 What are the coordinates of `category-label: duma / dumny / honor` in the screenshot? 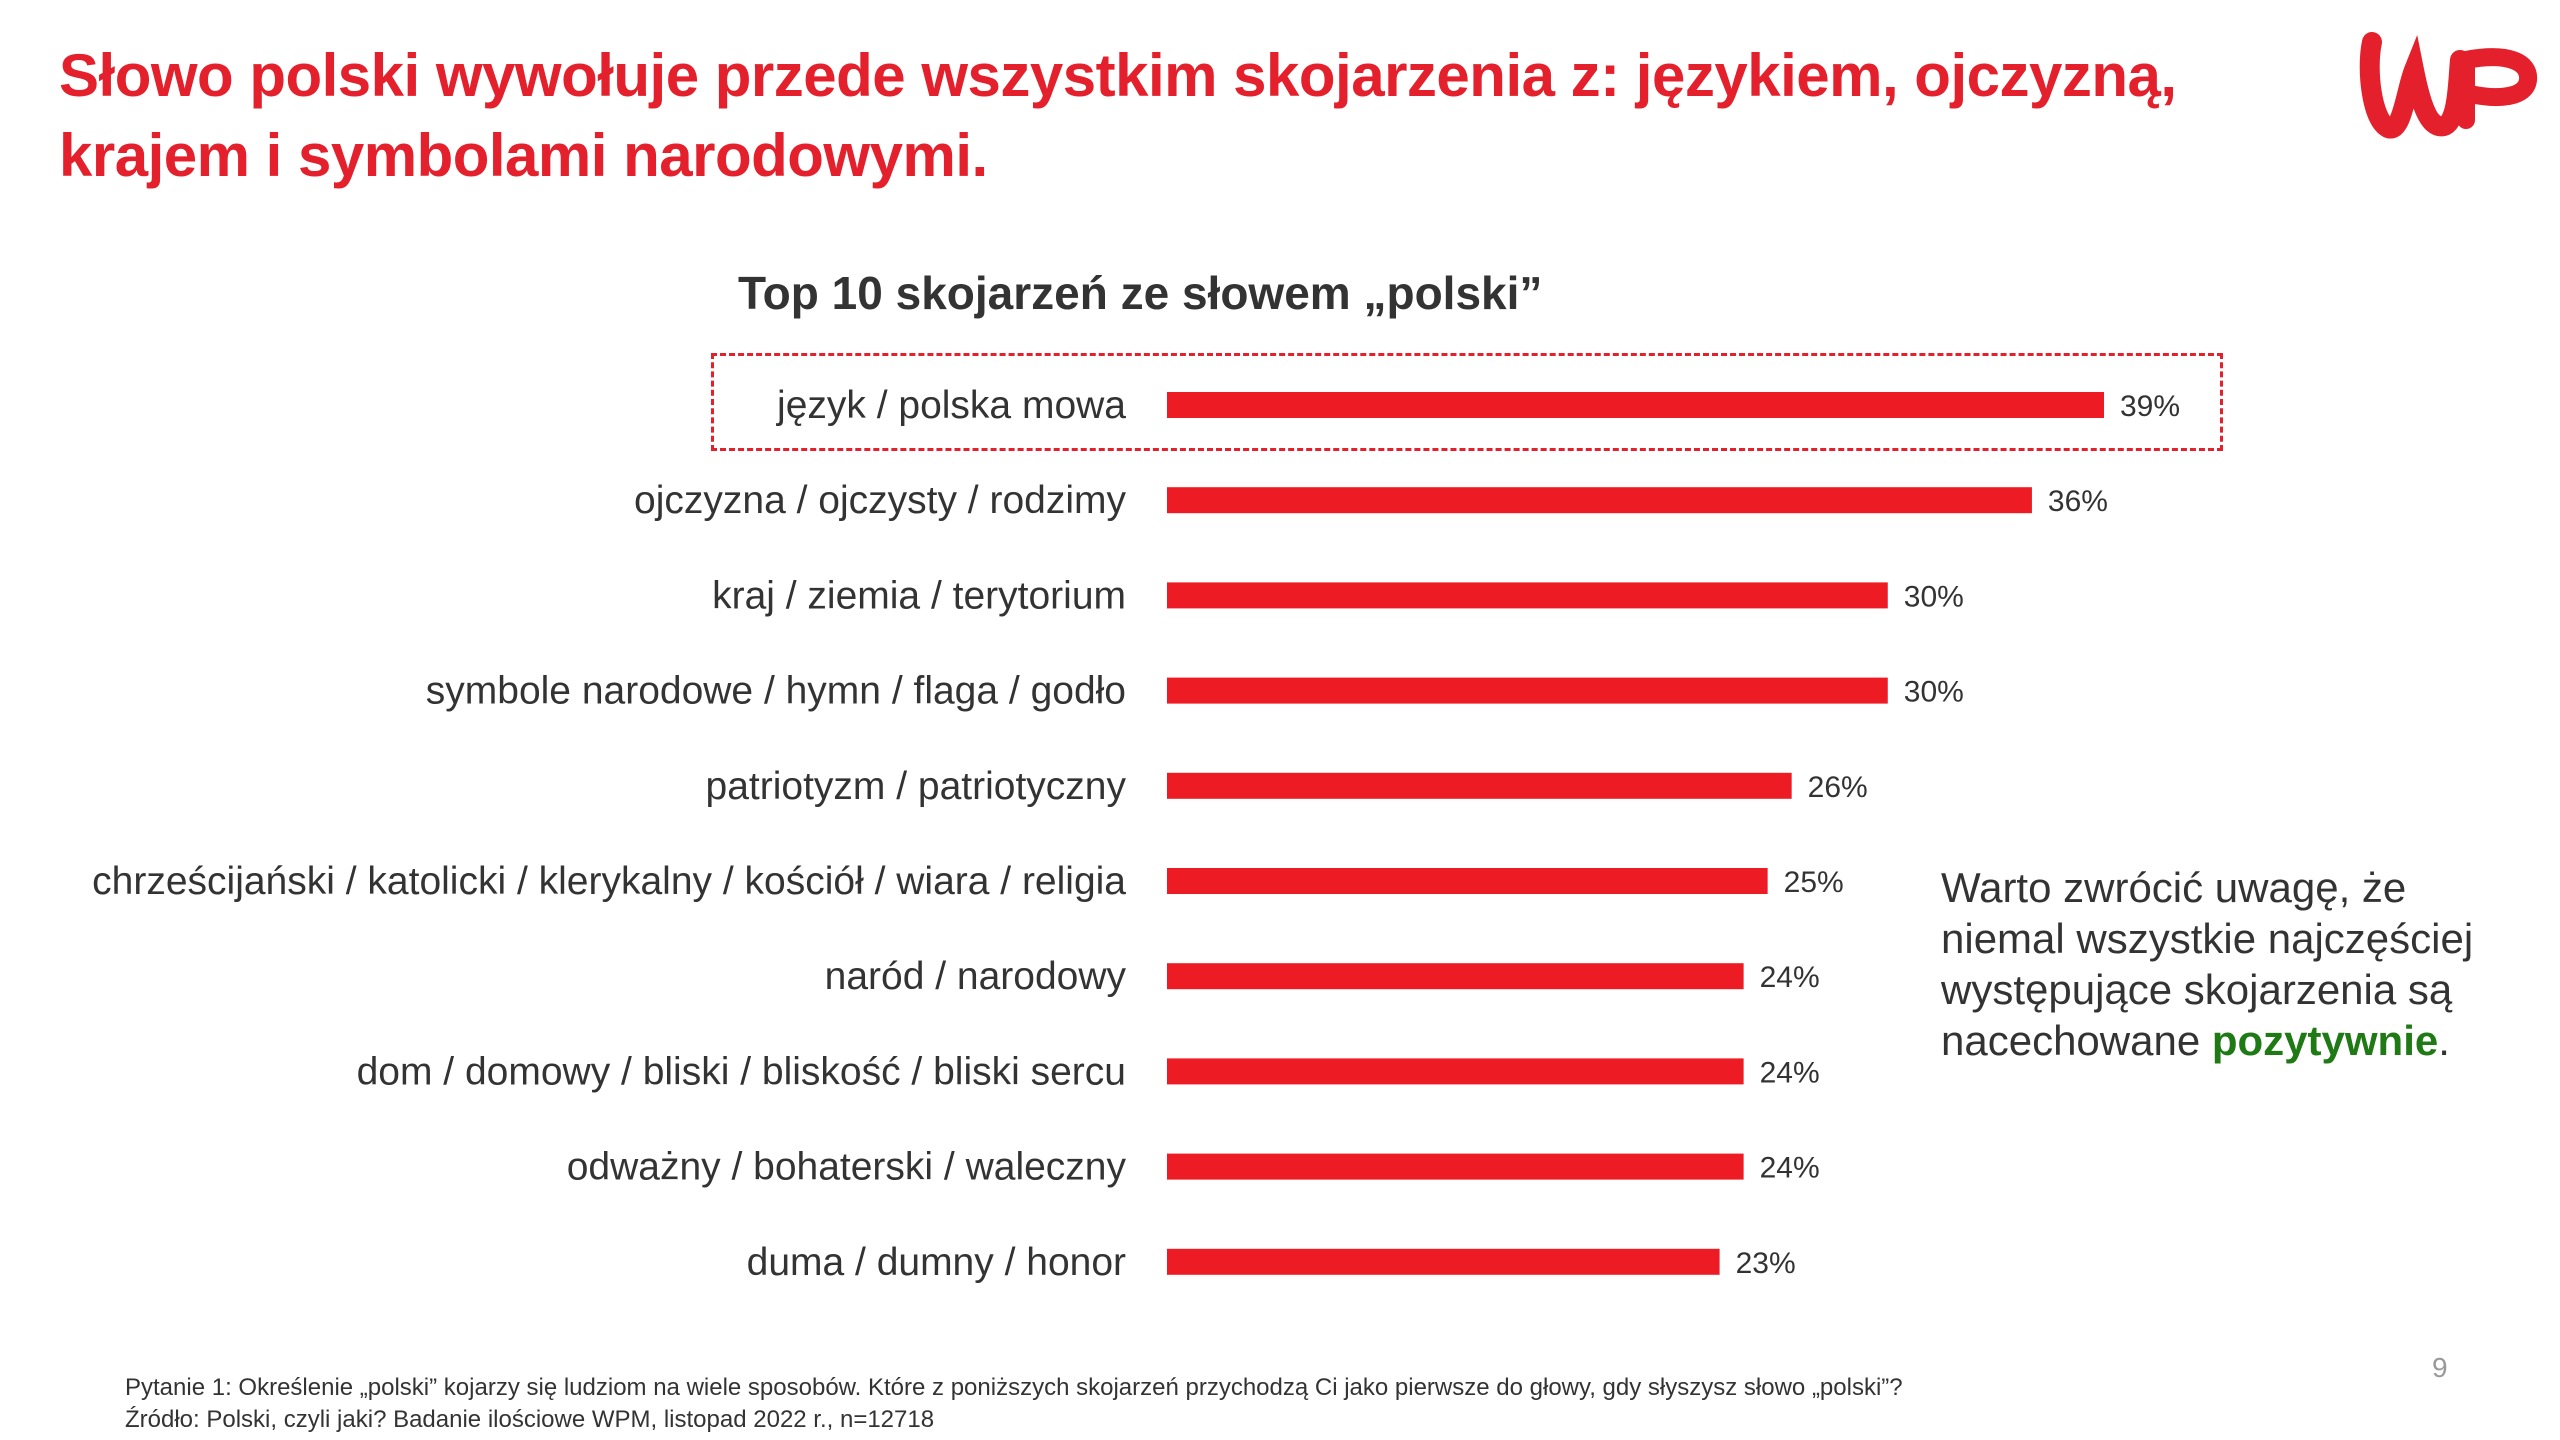 It's located at (936, 1262).